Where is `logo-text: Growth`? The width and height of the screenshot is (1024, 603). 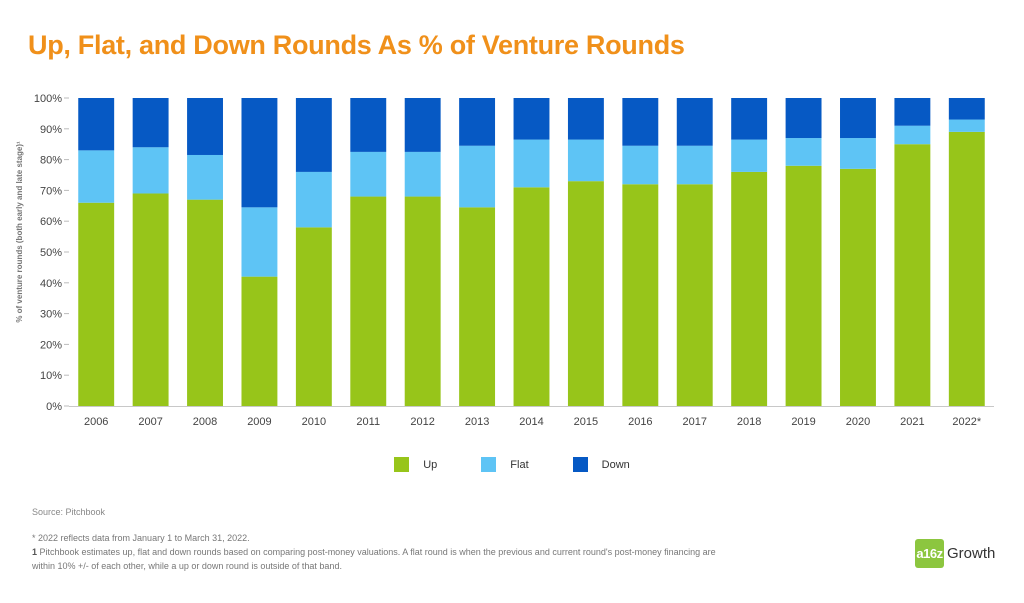 logo-text: Growth is located at coordinates (971, 553).